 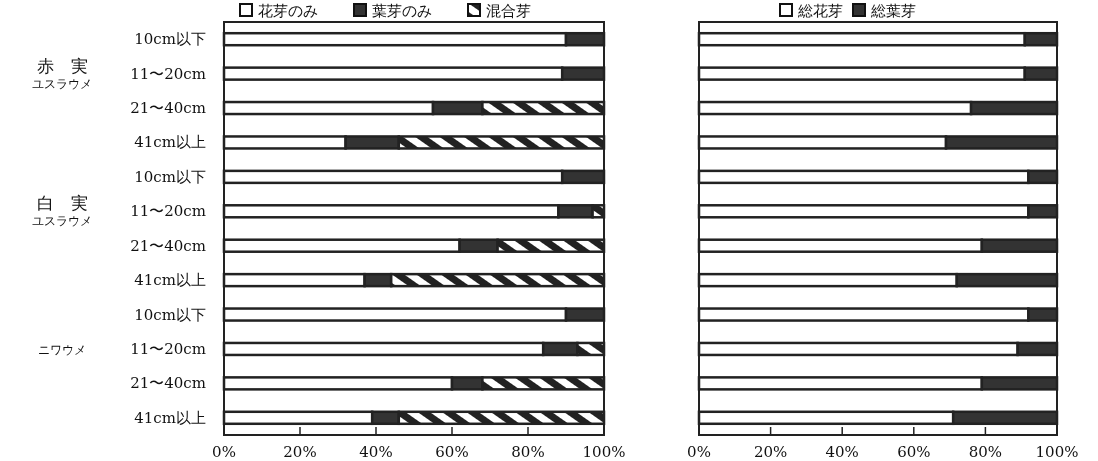 I want to click on text: 白 実, so click(x=62, y=203).